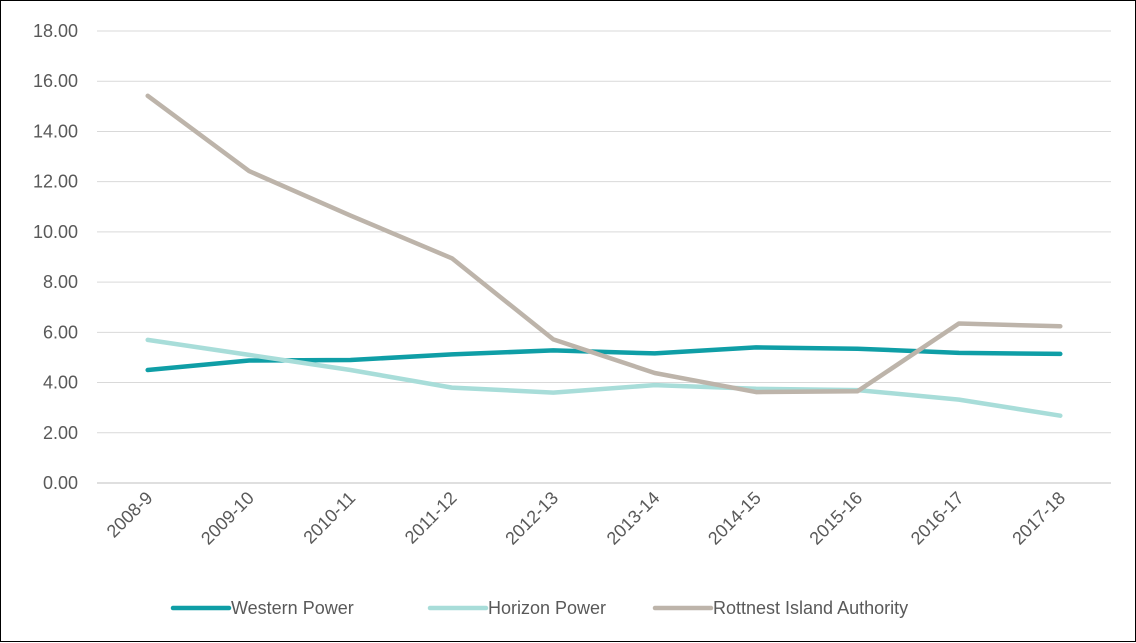 The width and height of the screenshot is (1136, 643). I want to click on x-tick-label: 2012-13, so click(531, 518).